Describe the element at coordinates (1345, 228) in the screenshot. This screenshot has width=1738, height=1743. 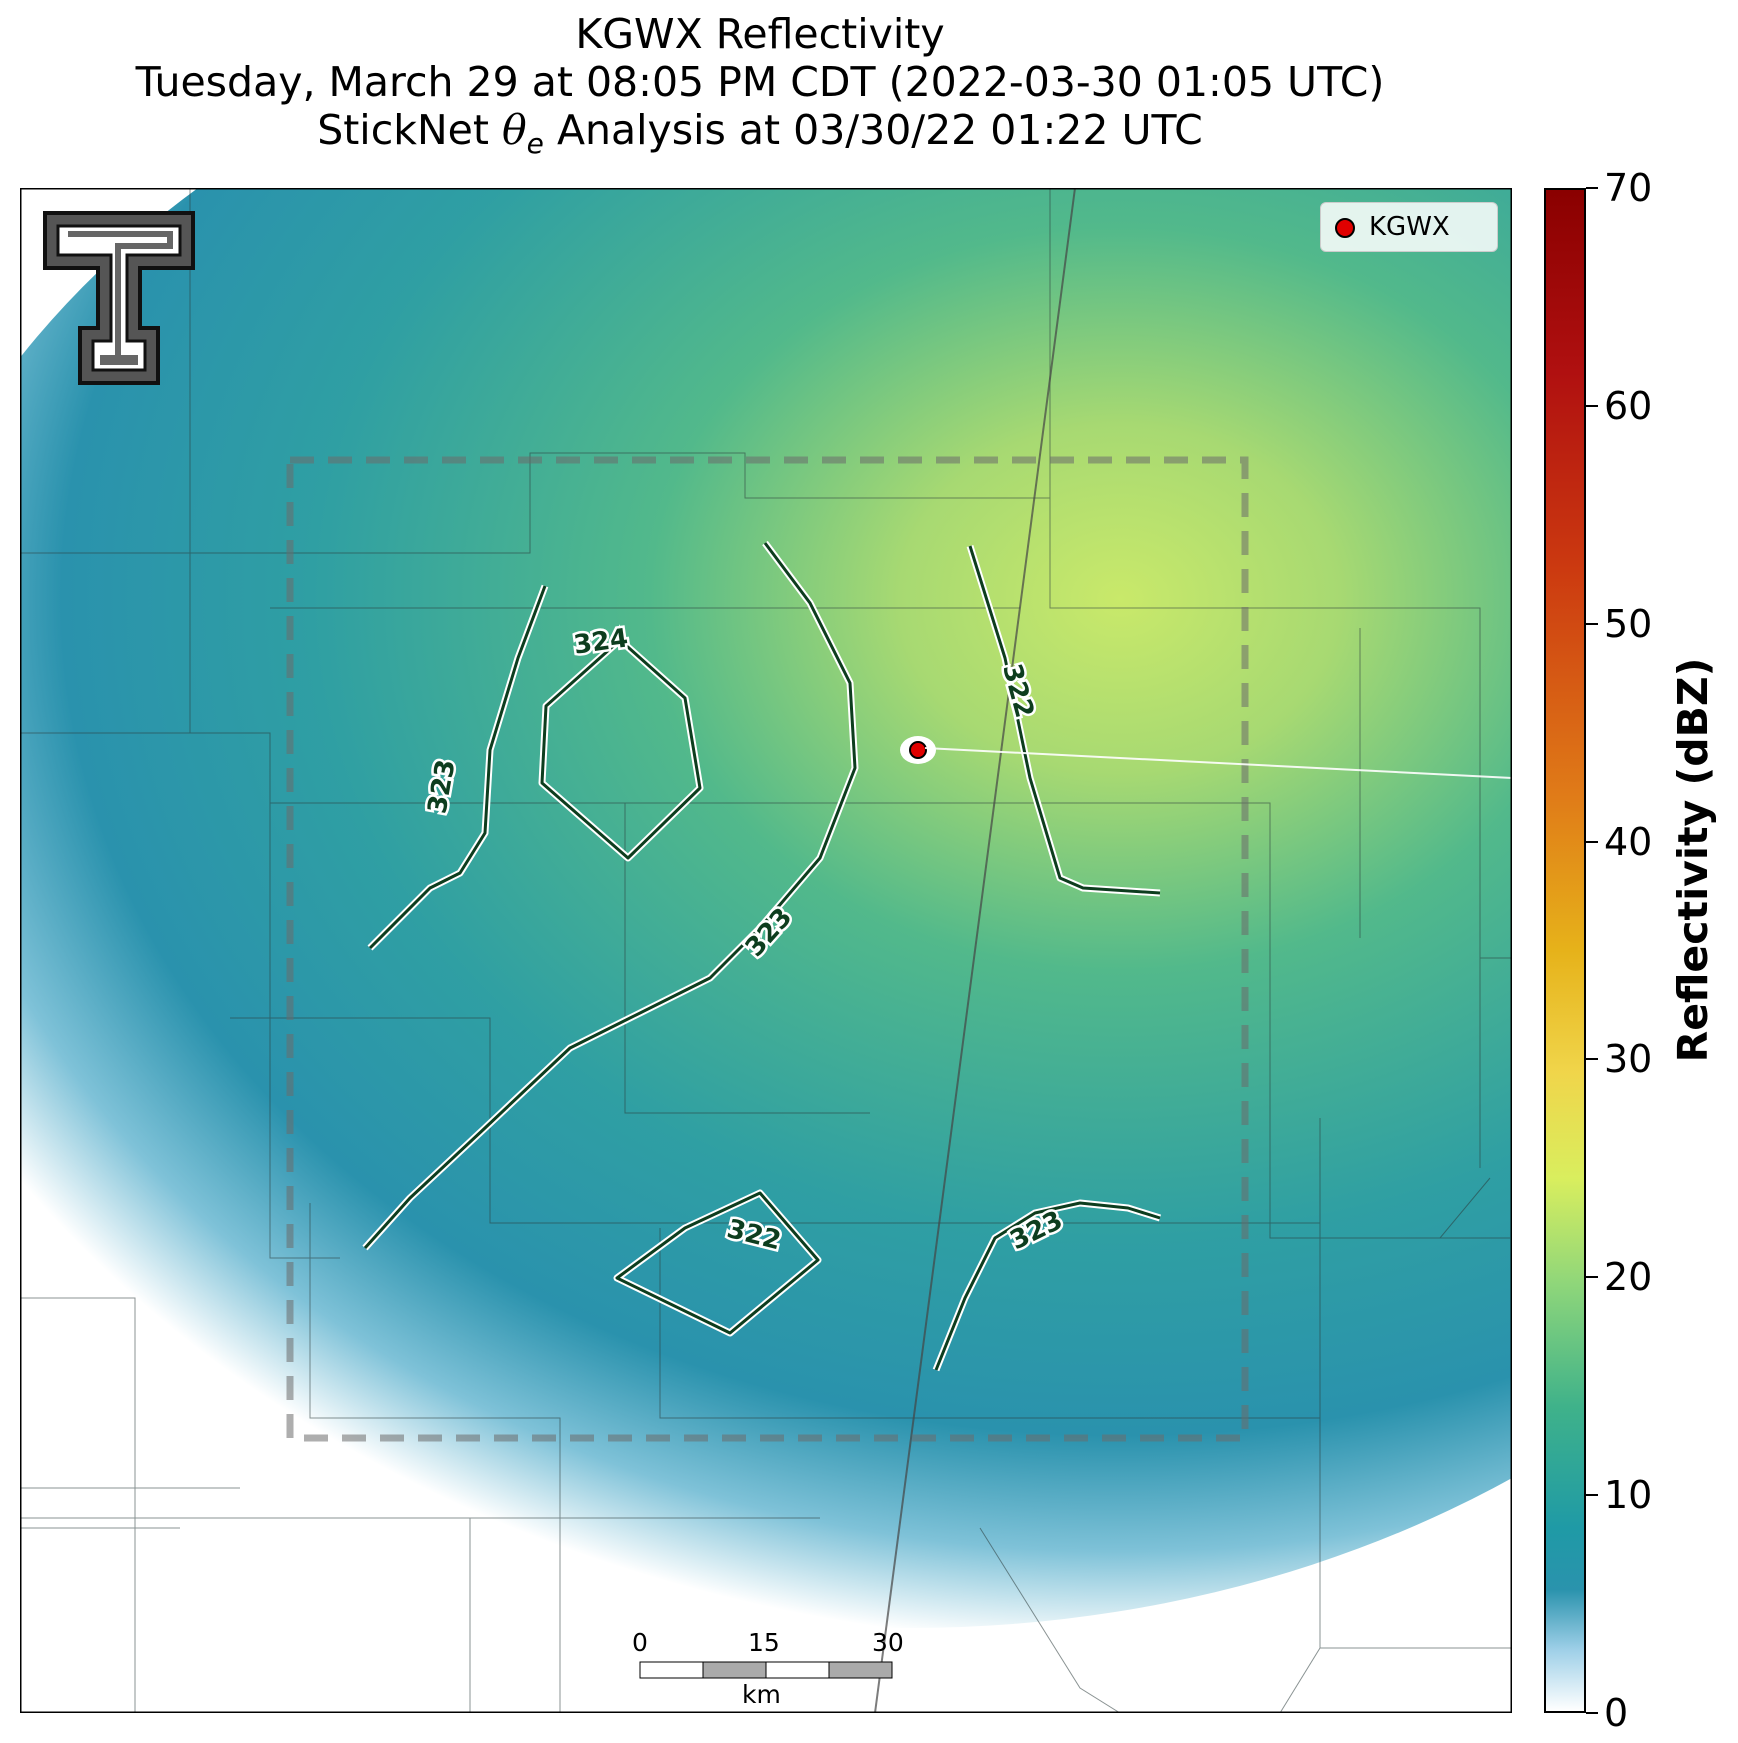
I see `legend-radar-marker` at that location.